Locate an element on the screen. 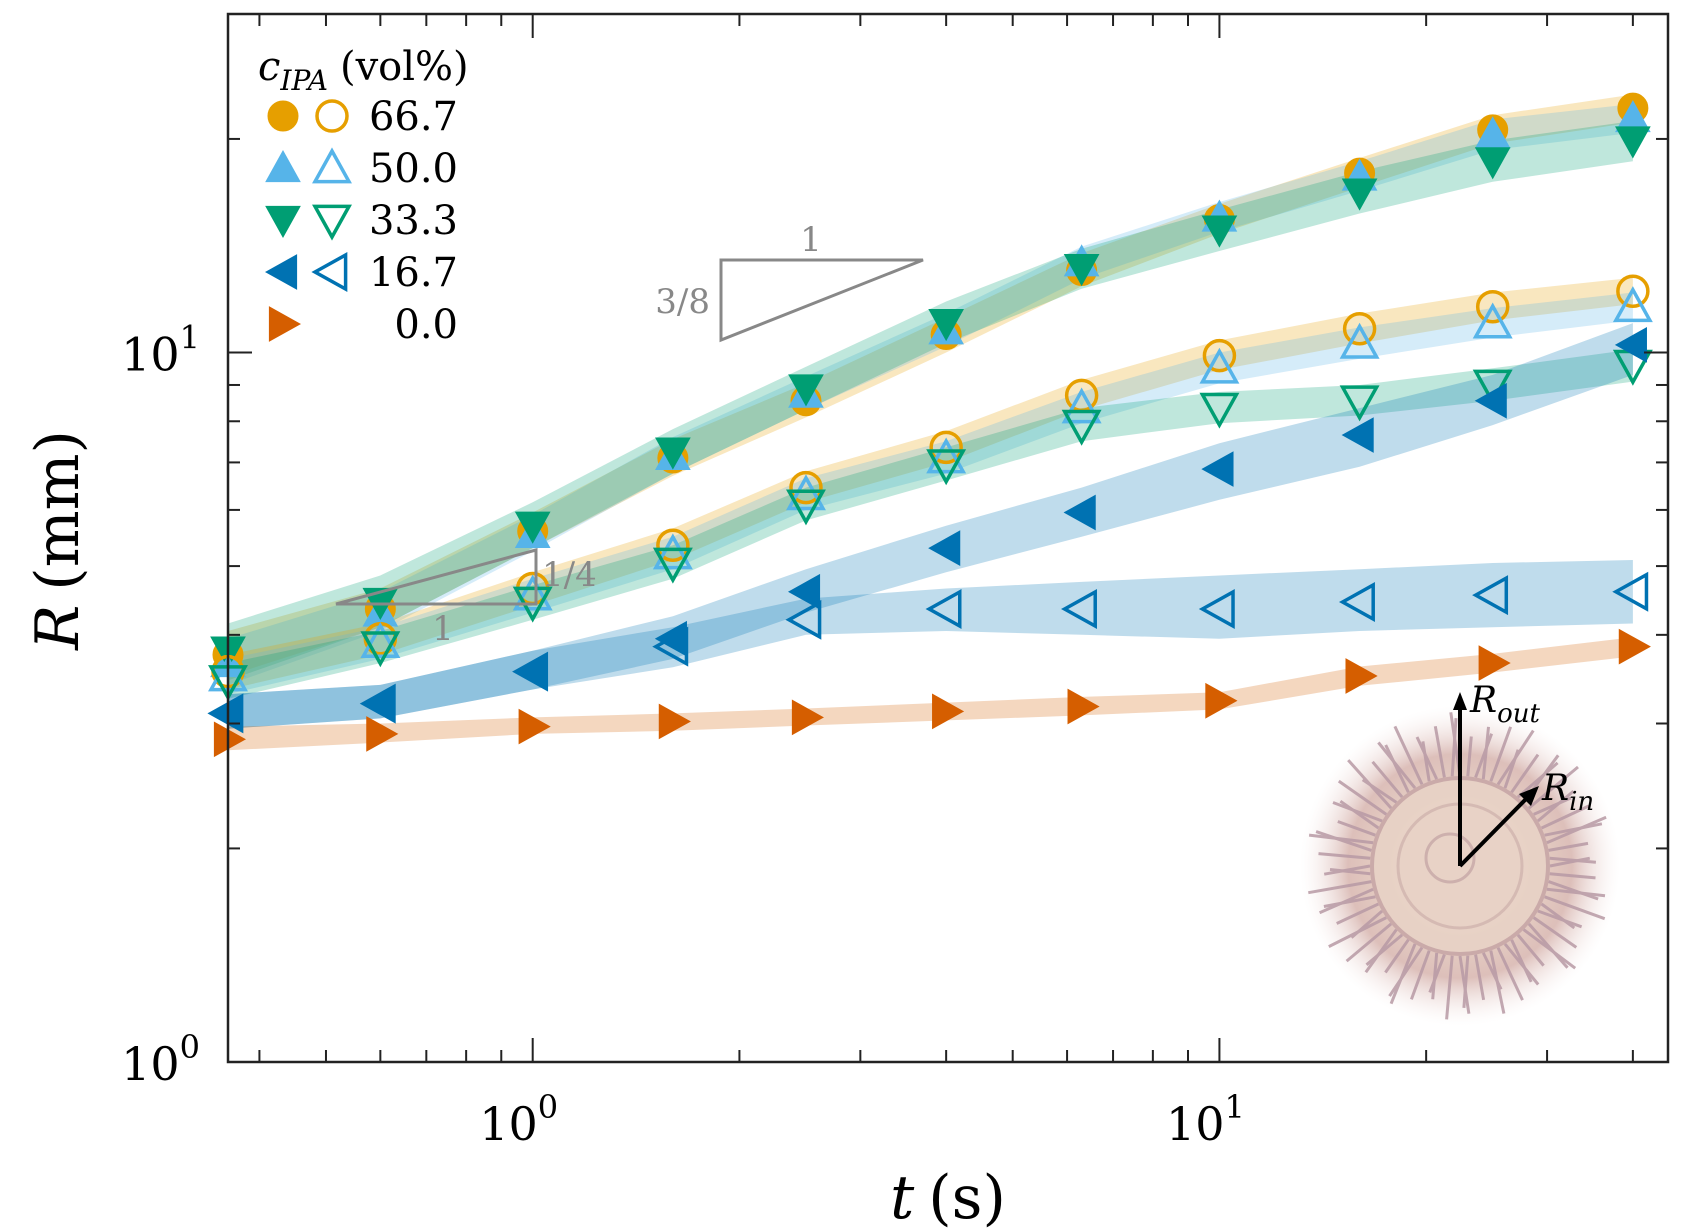 This screenshot has height=1232, width=1699. legend-label: 50.0 is located at coordinates (413, 169).